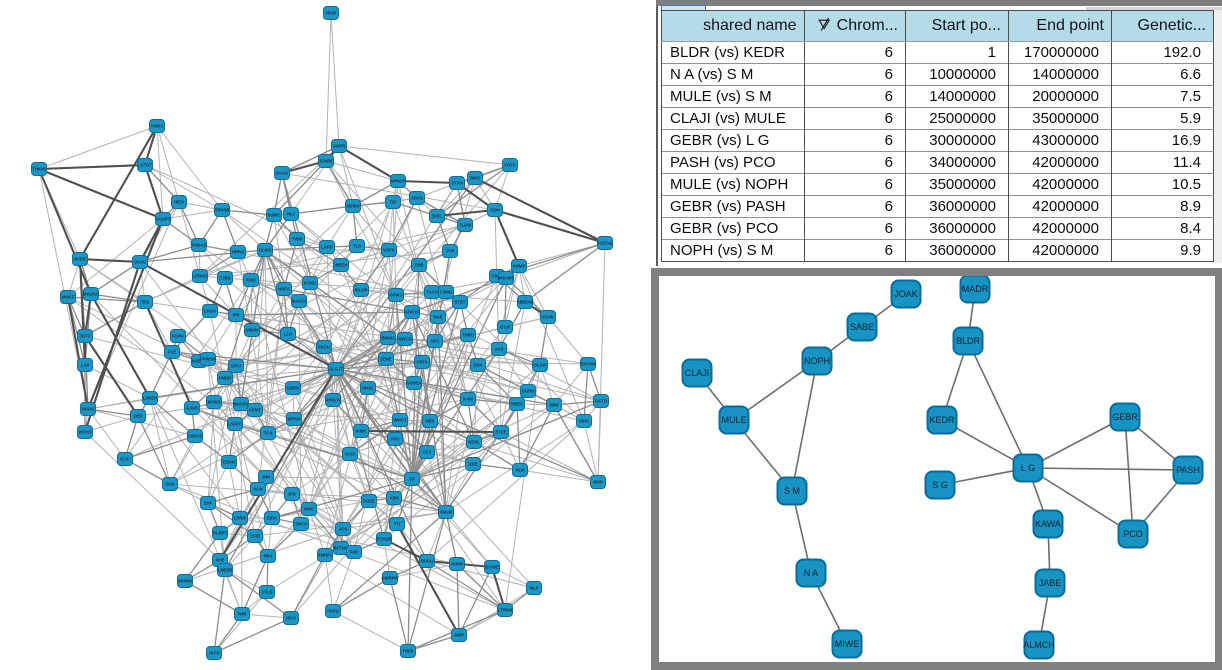 The width and height of the screenshot is (1222, 670). Describe the element at coordinates (293, 388) in the screenshot. I see `svg-text: GBBM` at that location.